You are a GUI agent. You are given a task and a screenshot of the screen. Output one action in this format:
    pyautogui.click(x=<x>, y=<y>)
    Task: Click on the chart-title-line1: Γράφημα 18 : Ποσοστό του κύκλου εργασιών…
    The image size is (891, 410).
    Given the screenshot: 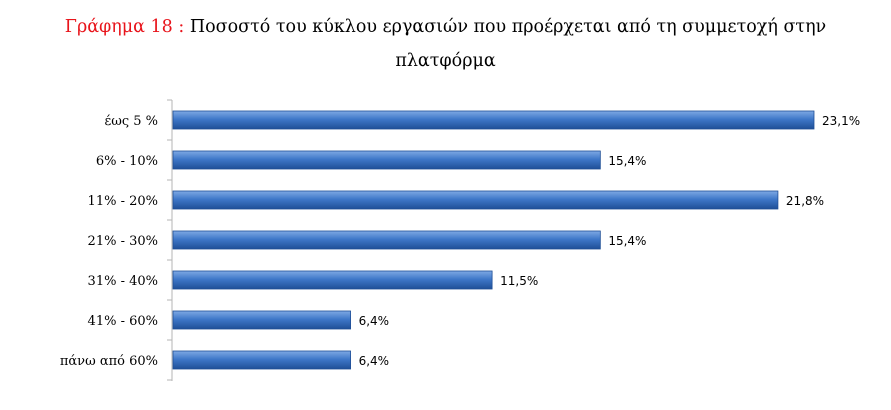 What is the action you would take?
    pyautogui.click(x=445, y=27)
    